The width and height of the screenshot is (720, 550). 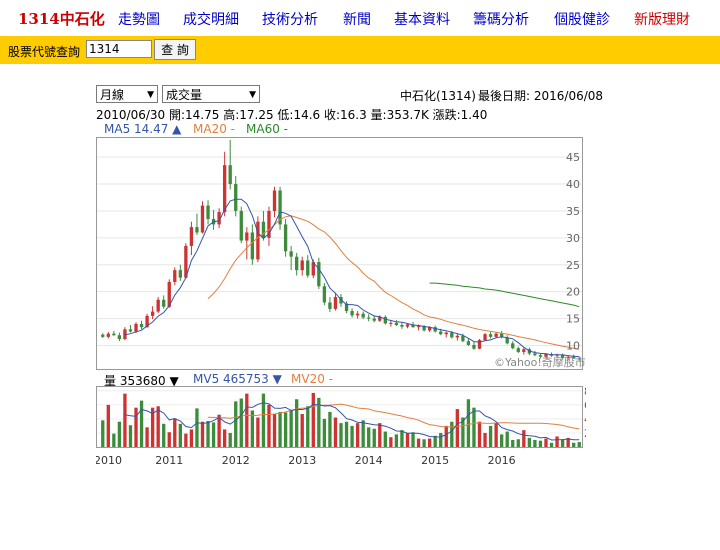 I want to click on mv20-line, so click(x=393, y=416).